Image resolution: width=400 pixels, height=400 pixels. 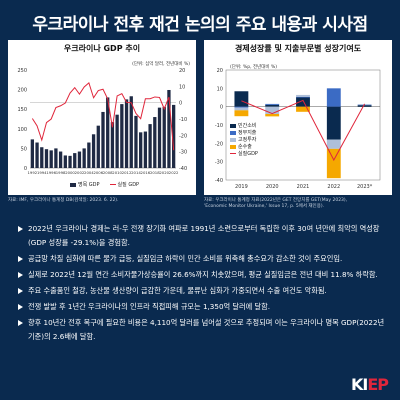 I want to click on legend-item-real-gdp: 실질 GDP, so click(x=124, y=184).